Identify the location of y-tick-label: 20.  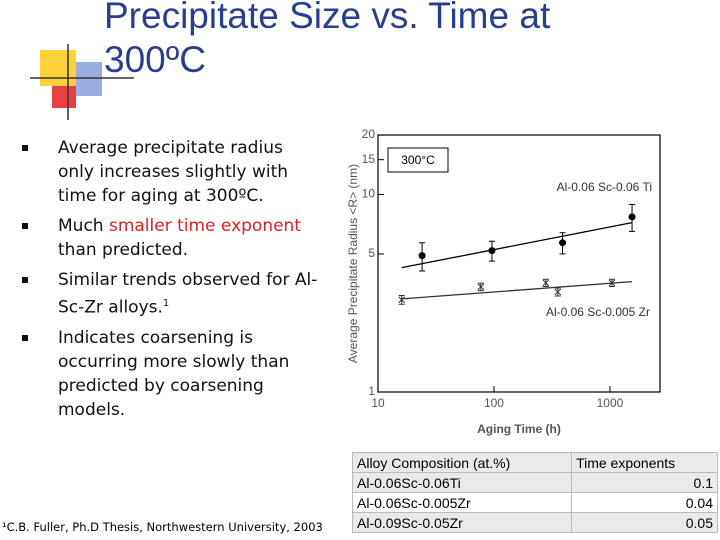
(369, 134).